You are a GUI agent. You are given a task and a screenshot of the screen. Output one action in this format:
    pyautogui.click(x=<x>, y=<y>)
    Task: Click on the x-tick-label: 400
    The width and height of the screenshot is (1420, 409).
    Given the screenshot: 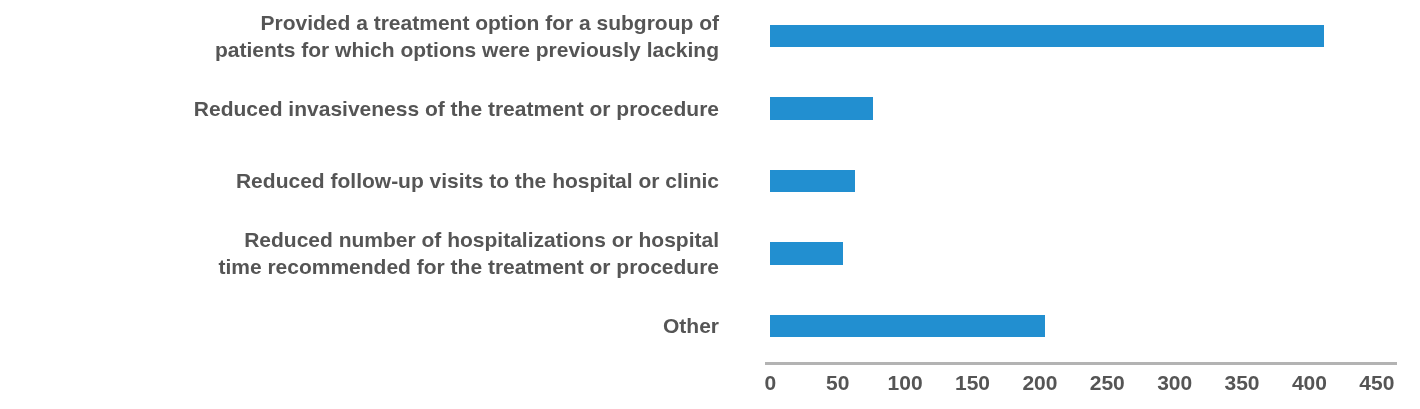 What is the action you would take?
    pyautogui.click(x=1309, y=383)
    